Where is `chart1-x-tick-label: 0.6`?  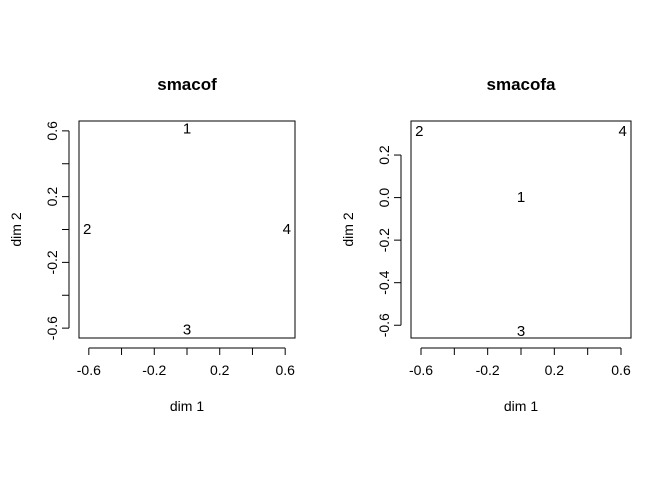
chart1-x-tick-label: 0.6 is located at coordinates (285, 370).